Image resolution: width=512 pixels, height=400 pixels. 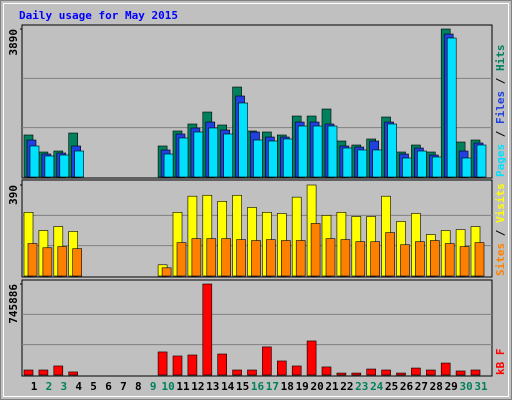 I want to click on x-tick-label: 21, so click(x=332, y=386).